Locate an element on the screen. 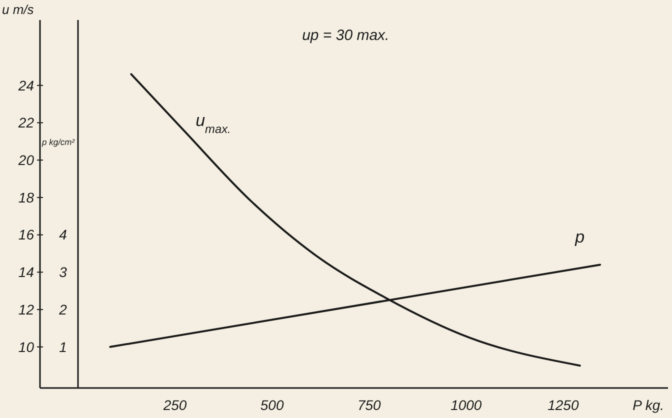 This screenshot has width=672, height=418. y-tick-label: 10 is located at coordinates (26, 346).